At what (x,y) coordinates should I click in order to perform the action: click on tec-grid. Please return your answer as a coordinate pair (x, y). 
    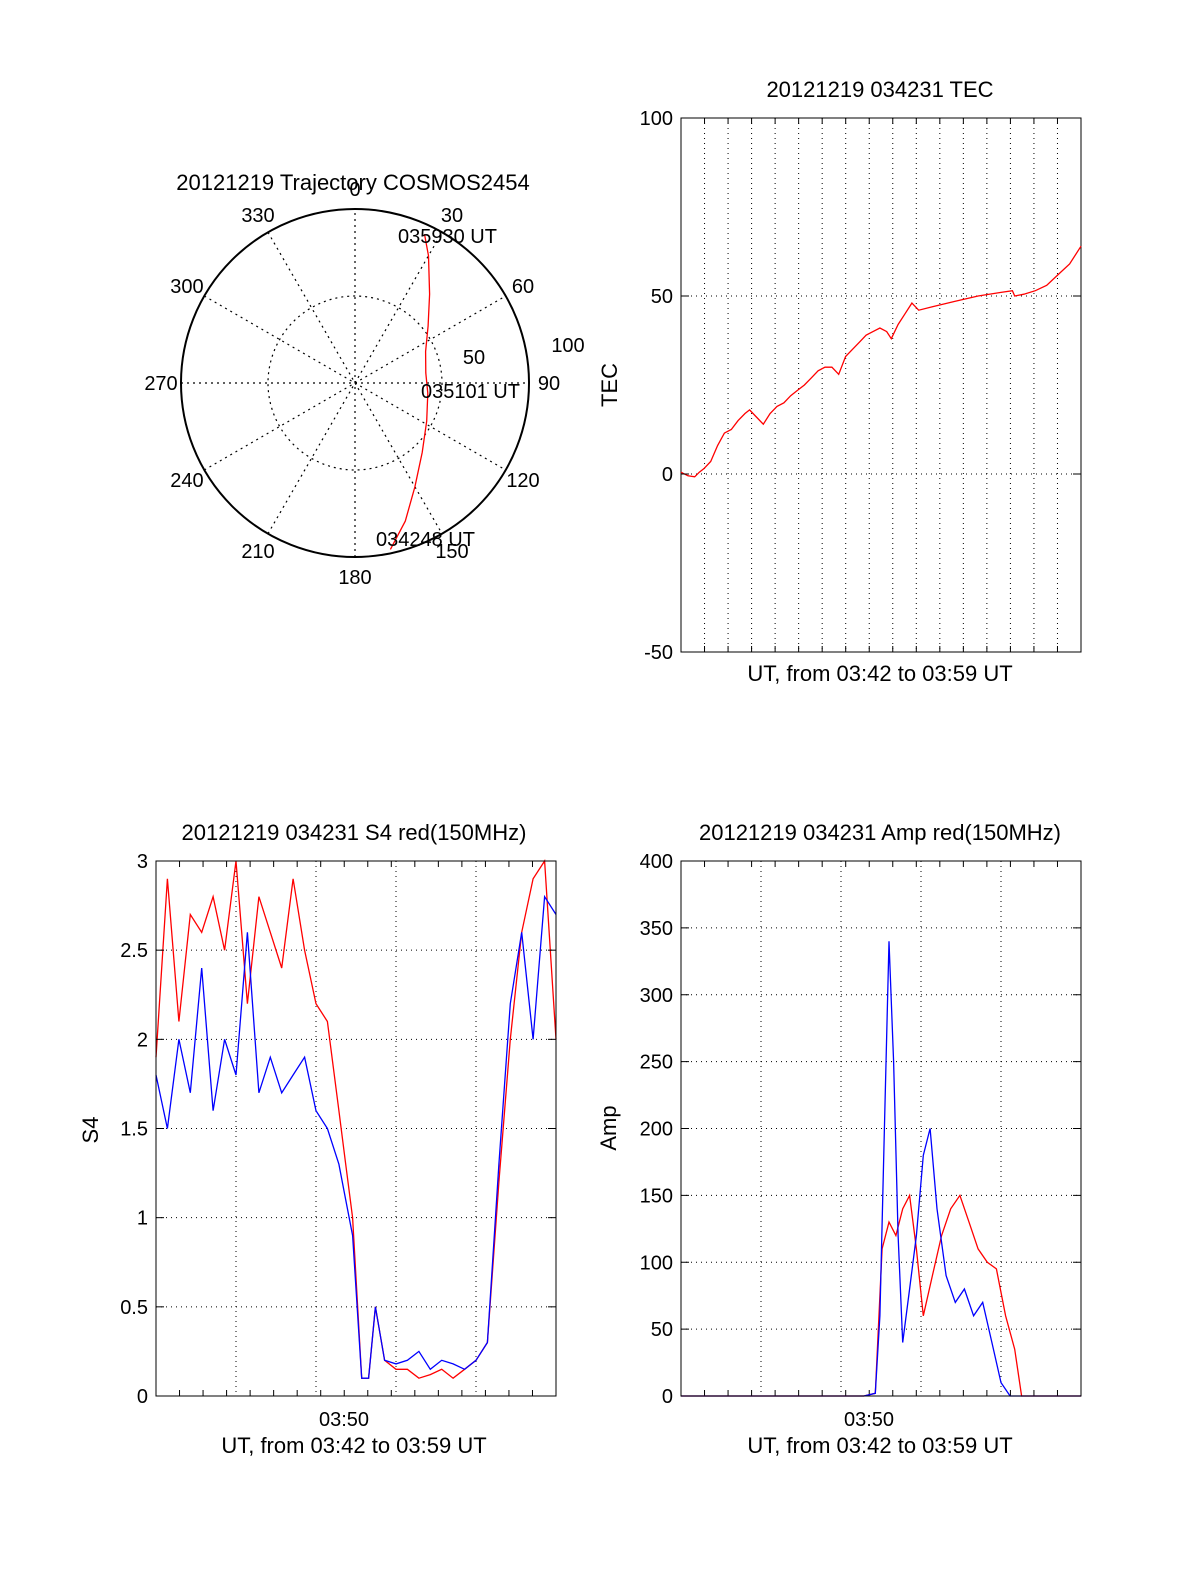
    Looking at the image, I should click on (881, 385).